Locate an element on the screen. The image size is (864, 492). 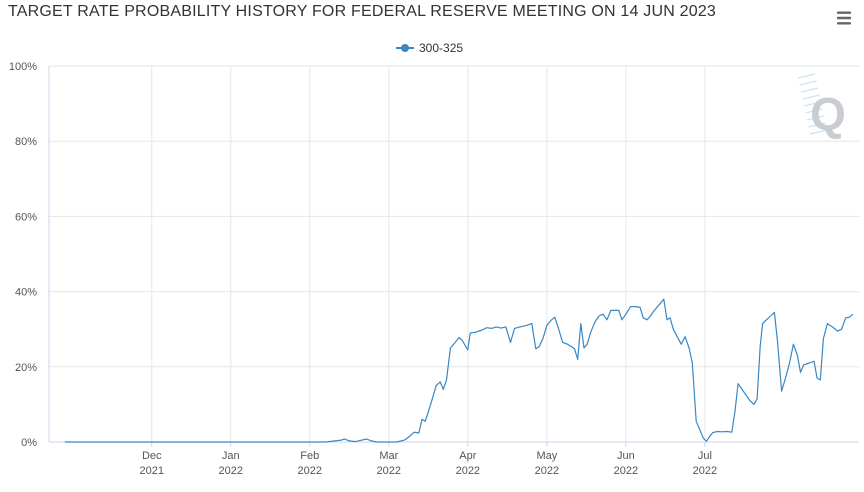
y-tick-label: 100% is located at coordinates (23, 67).